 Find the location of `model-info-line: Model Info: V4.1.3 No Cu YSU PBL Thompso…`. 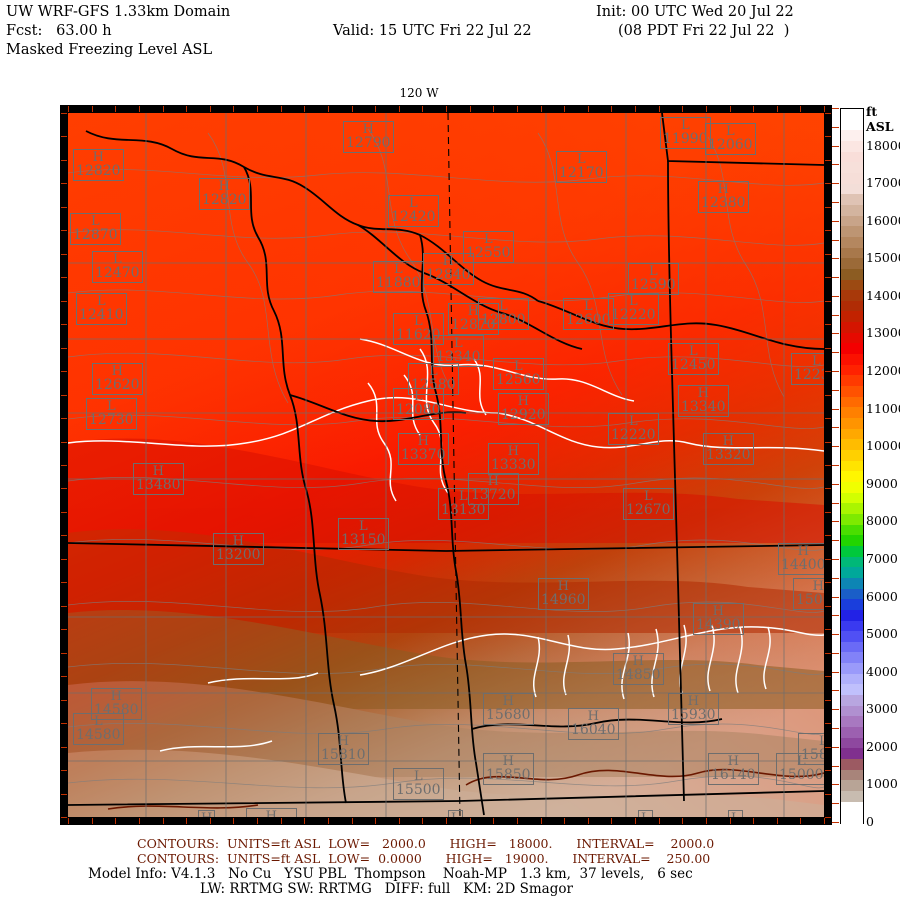

model-info-line: Model Info: V4.1.3 No Cu YSU PBL Thompso… is located at coordinates (390, 874).